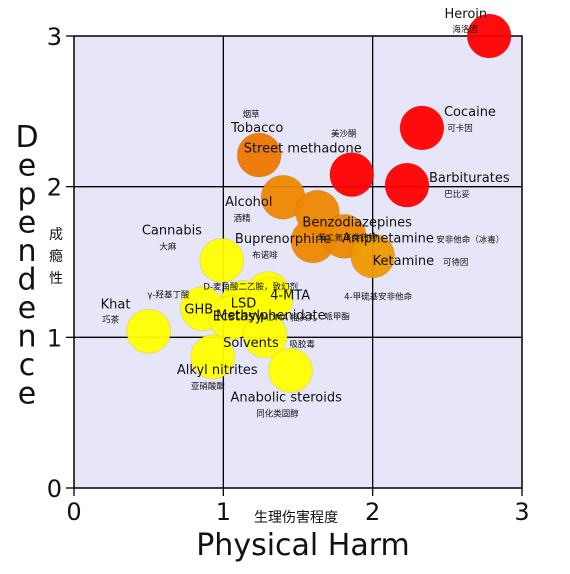 This screenshot has height=574, width=570. I want to click on data-label-cn: 酒精, so click(243, 218).